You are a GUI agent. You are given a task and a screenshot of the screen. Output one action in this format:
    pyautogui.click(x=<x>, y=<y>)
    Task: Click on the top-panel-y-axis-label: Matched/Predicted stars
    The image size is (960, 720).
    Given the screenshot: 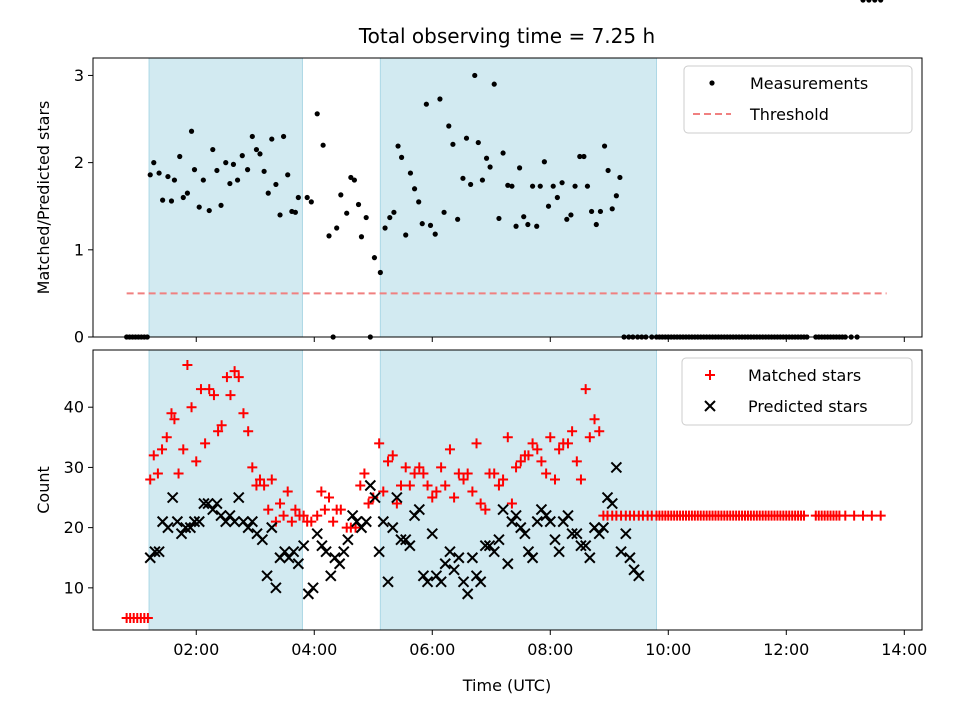 What is the action you would take?
    pyautogui.click(x=43, y=198)
    